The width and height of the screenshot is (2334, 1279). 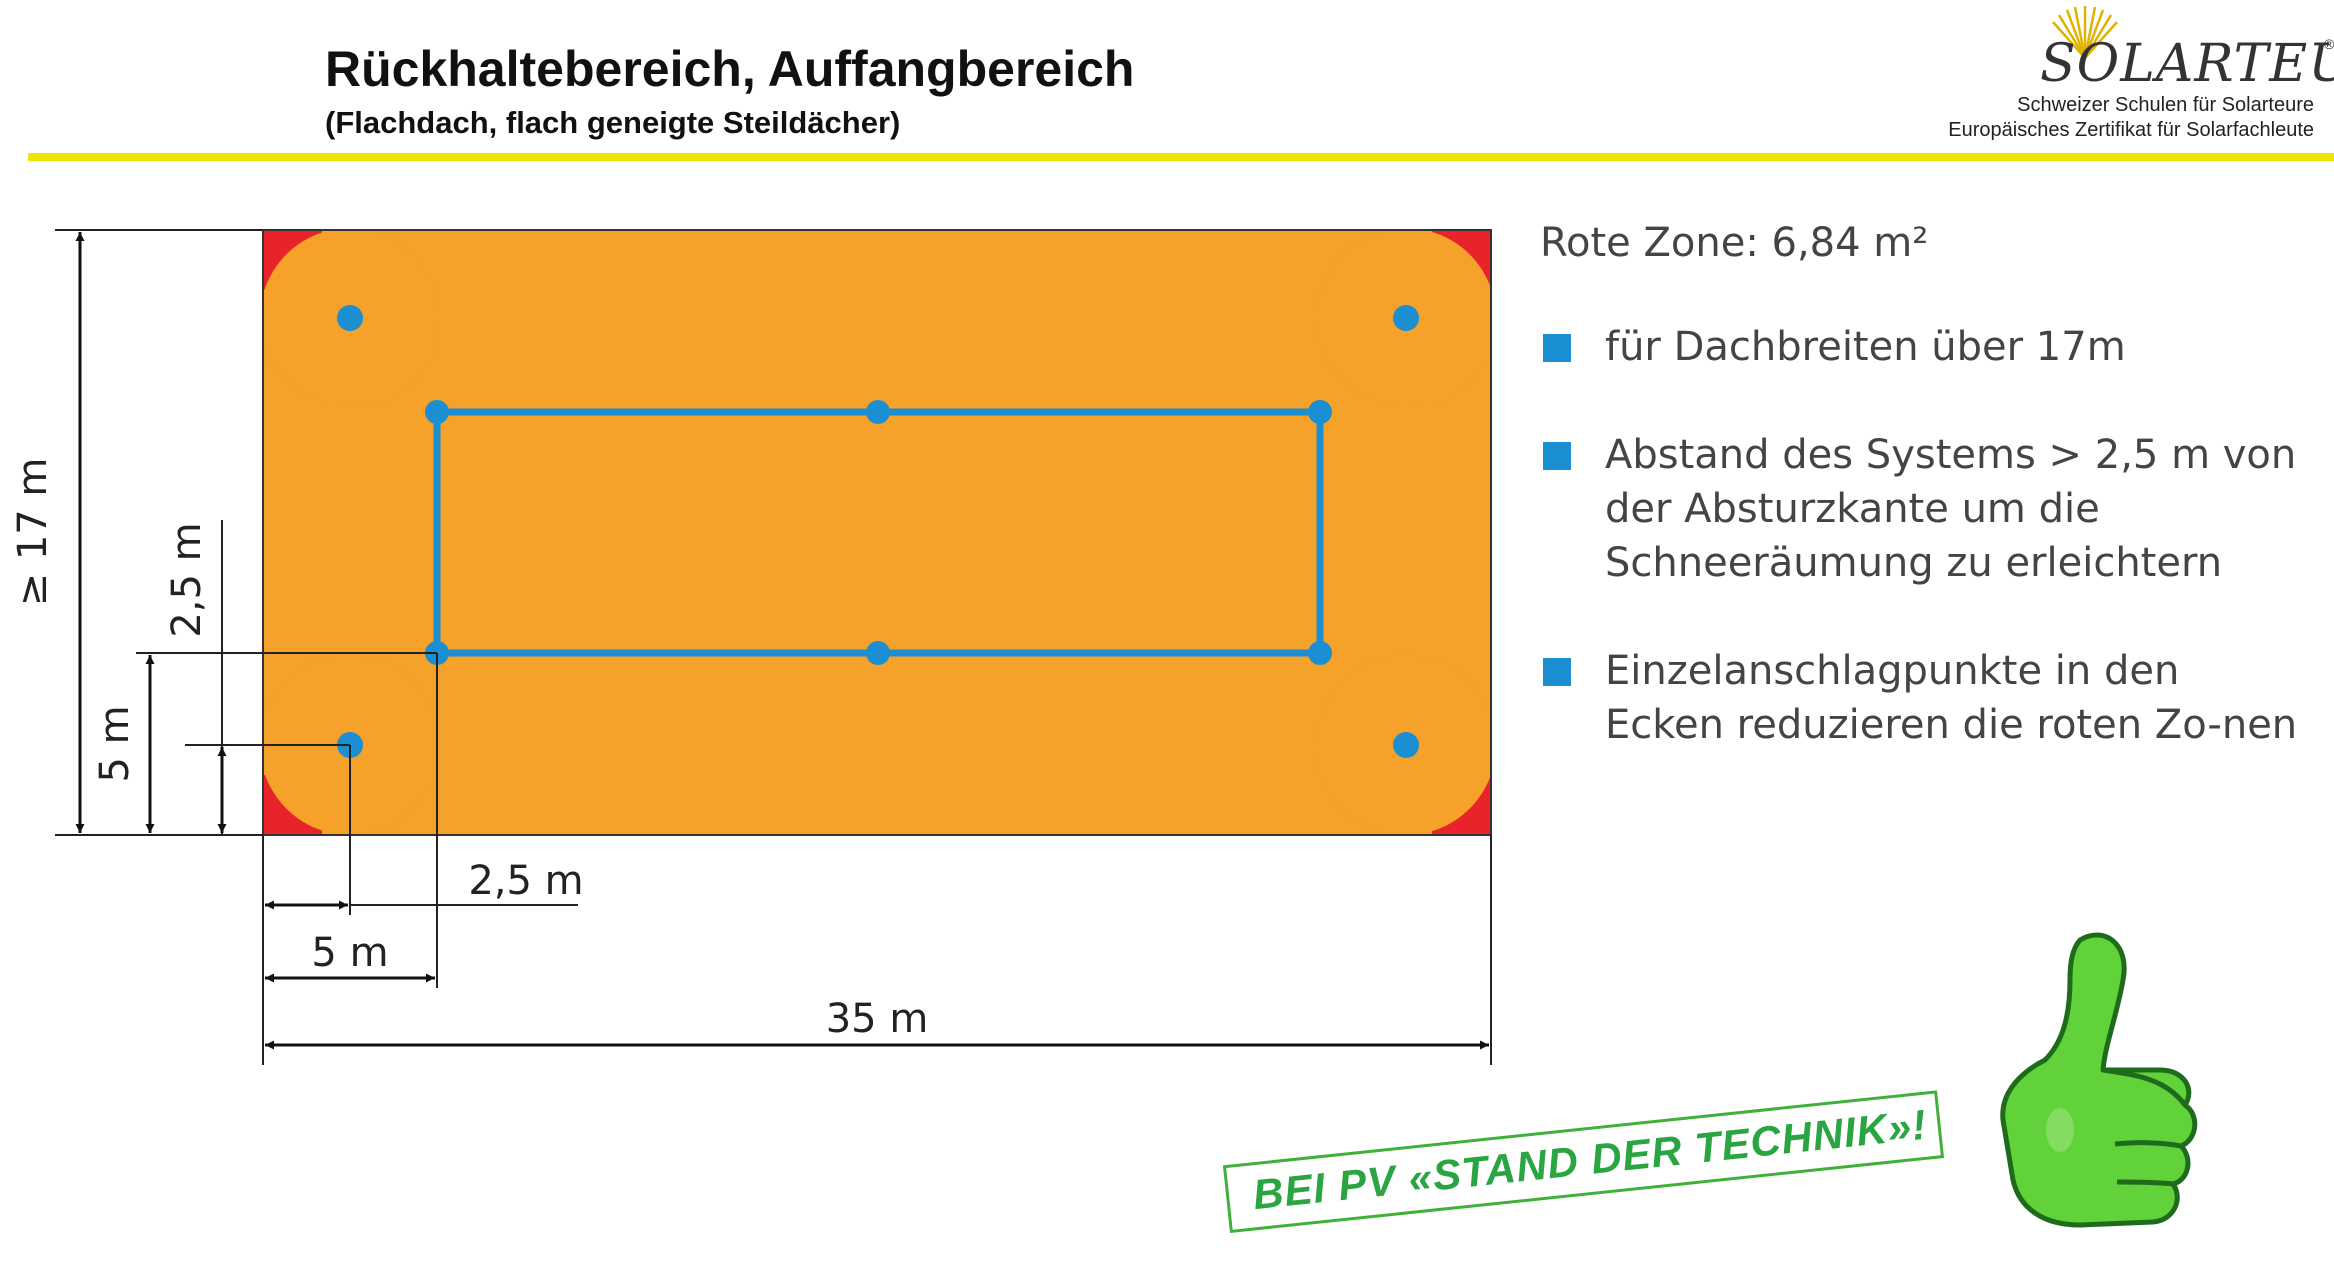 What do you see at coordinates (349, 953) in the screenshot?
I see `label-width-outer: 5 m` at bounding box center [349, 953].